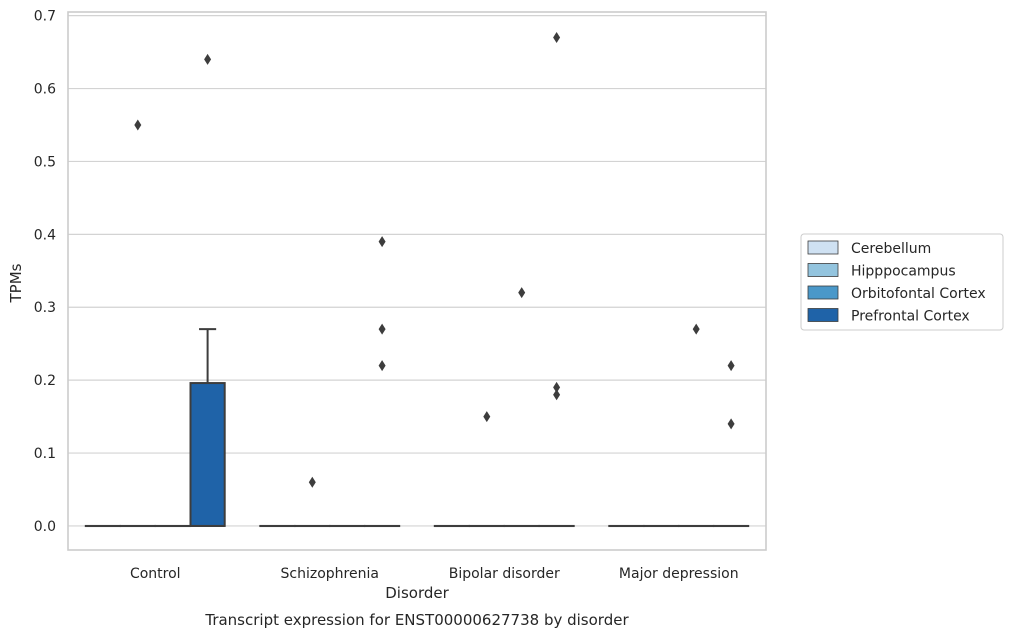 Image resolution: width=1014 pixels, height=637 pixels. Describe the element at coordinates (45, 308) in the screenshot. I see `y-tick-label: 0.3` at that location.